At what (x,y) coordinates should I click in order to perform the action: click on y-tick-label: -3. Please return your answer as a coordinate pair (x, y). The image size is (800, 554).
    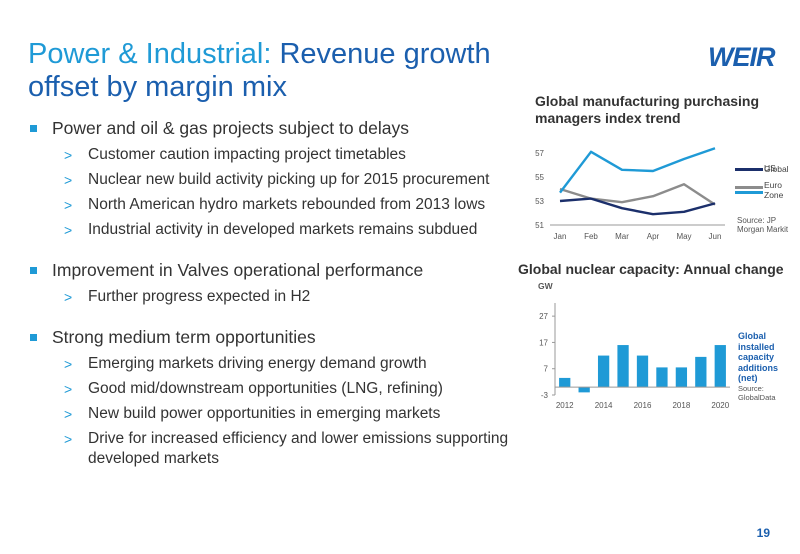
    Looking at the image, I should click on (545, 395).